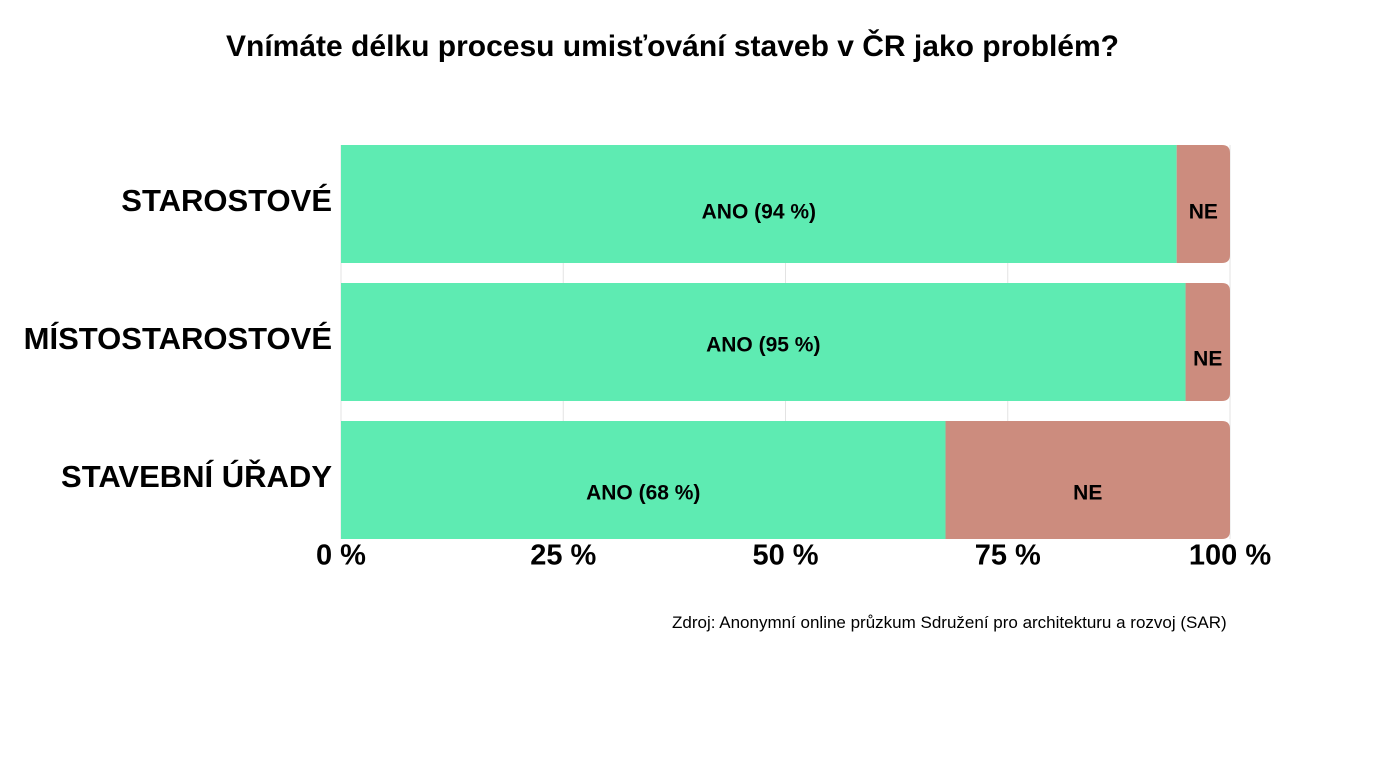 Image resolution: width=1385 pixels, height=779 pixels. What do you see at coordinates (1230, 556) in the screenshot?
I see `x-tick-label: 100 %` at bounding box center [1230, 556].